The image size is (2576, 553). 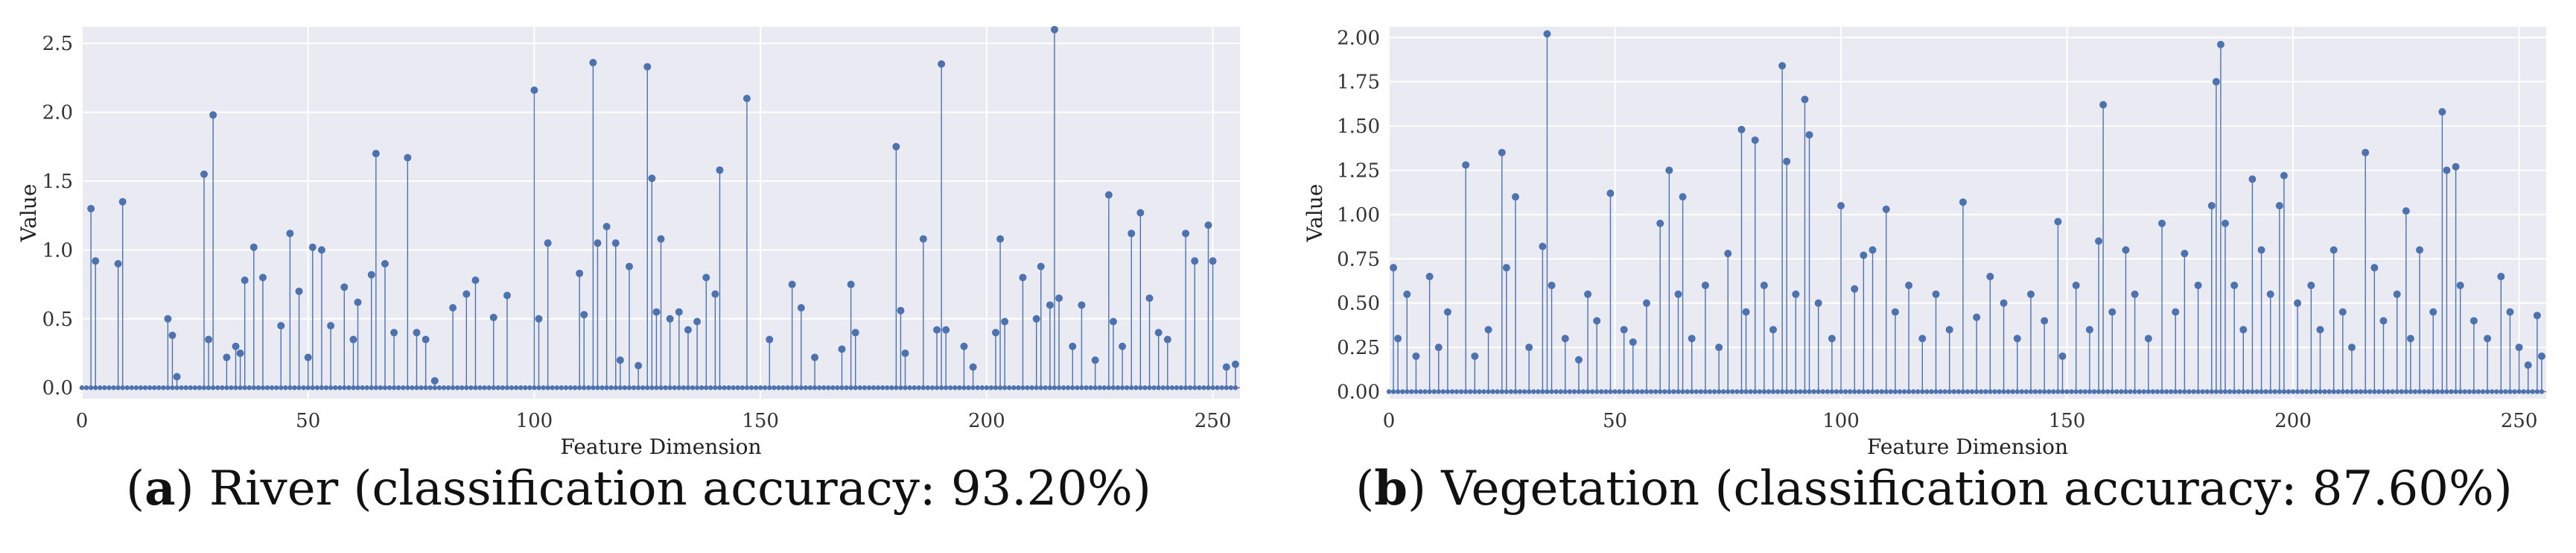 What do you see at coordinates (1358, 170) in the screenshot?
I see `y-tick-label: 1.25` at bounding box center [1358, 170].